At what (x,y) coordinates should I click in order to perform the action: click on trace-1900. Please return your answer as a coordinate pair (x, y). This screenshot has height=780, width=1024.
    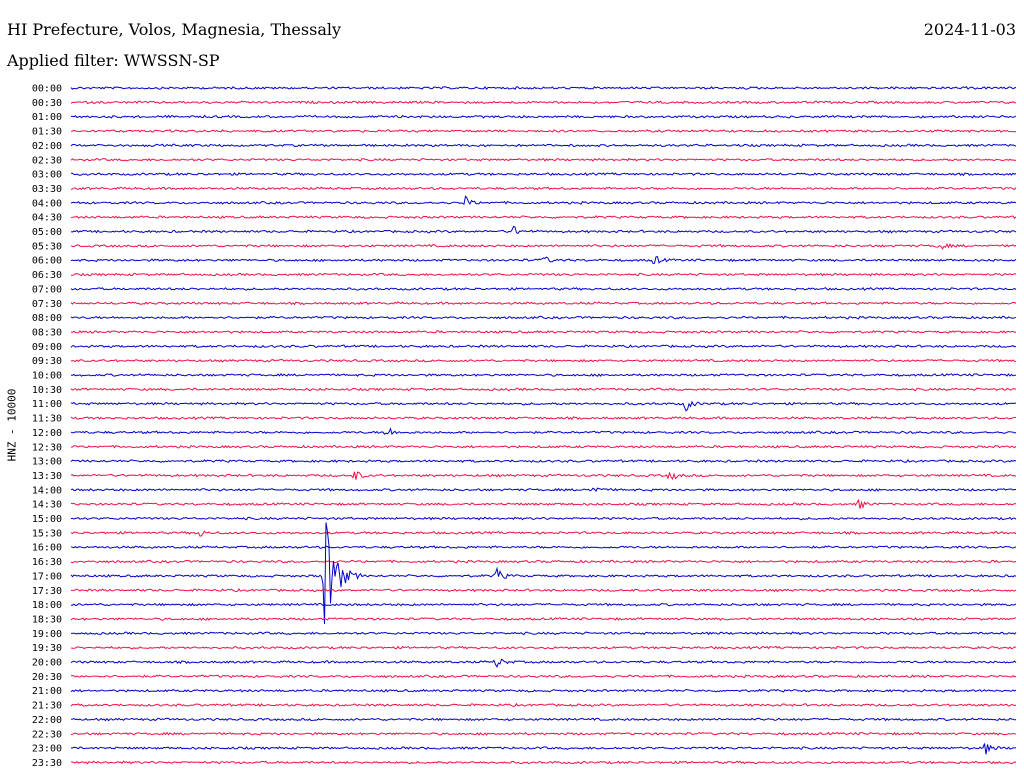
    Looking at the image, I should click on (544, 633).